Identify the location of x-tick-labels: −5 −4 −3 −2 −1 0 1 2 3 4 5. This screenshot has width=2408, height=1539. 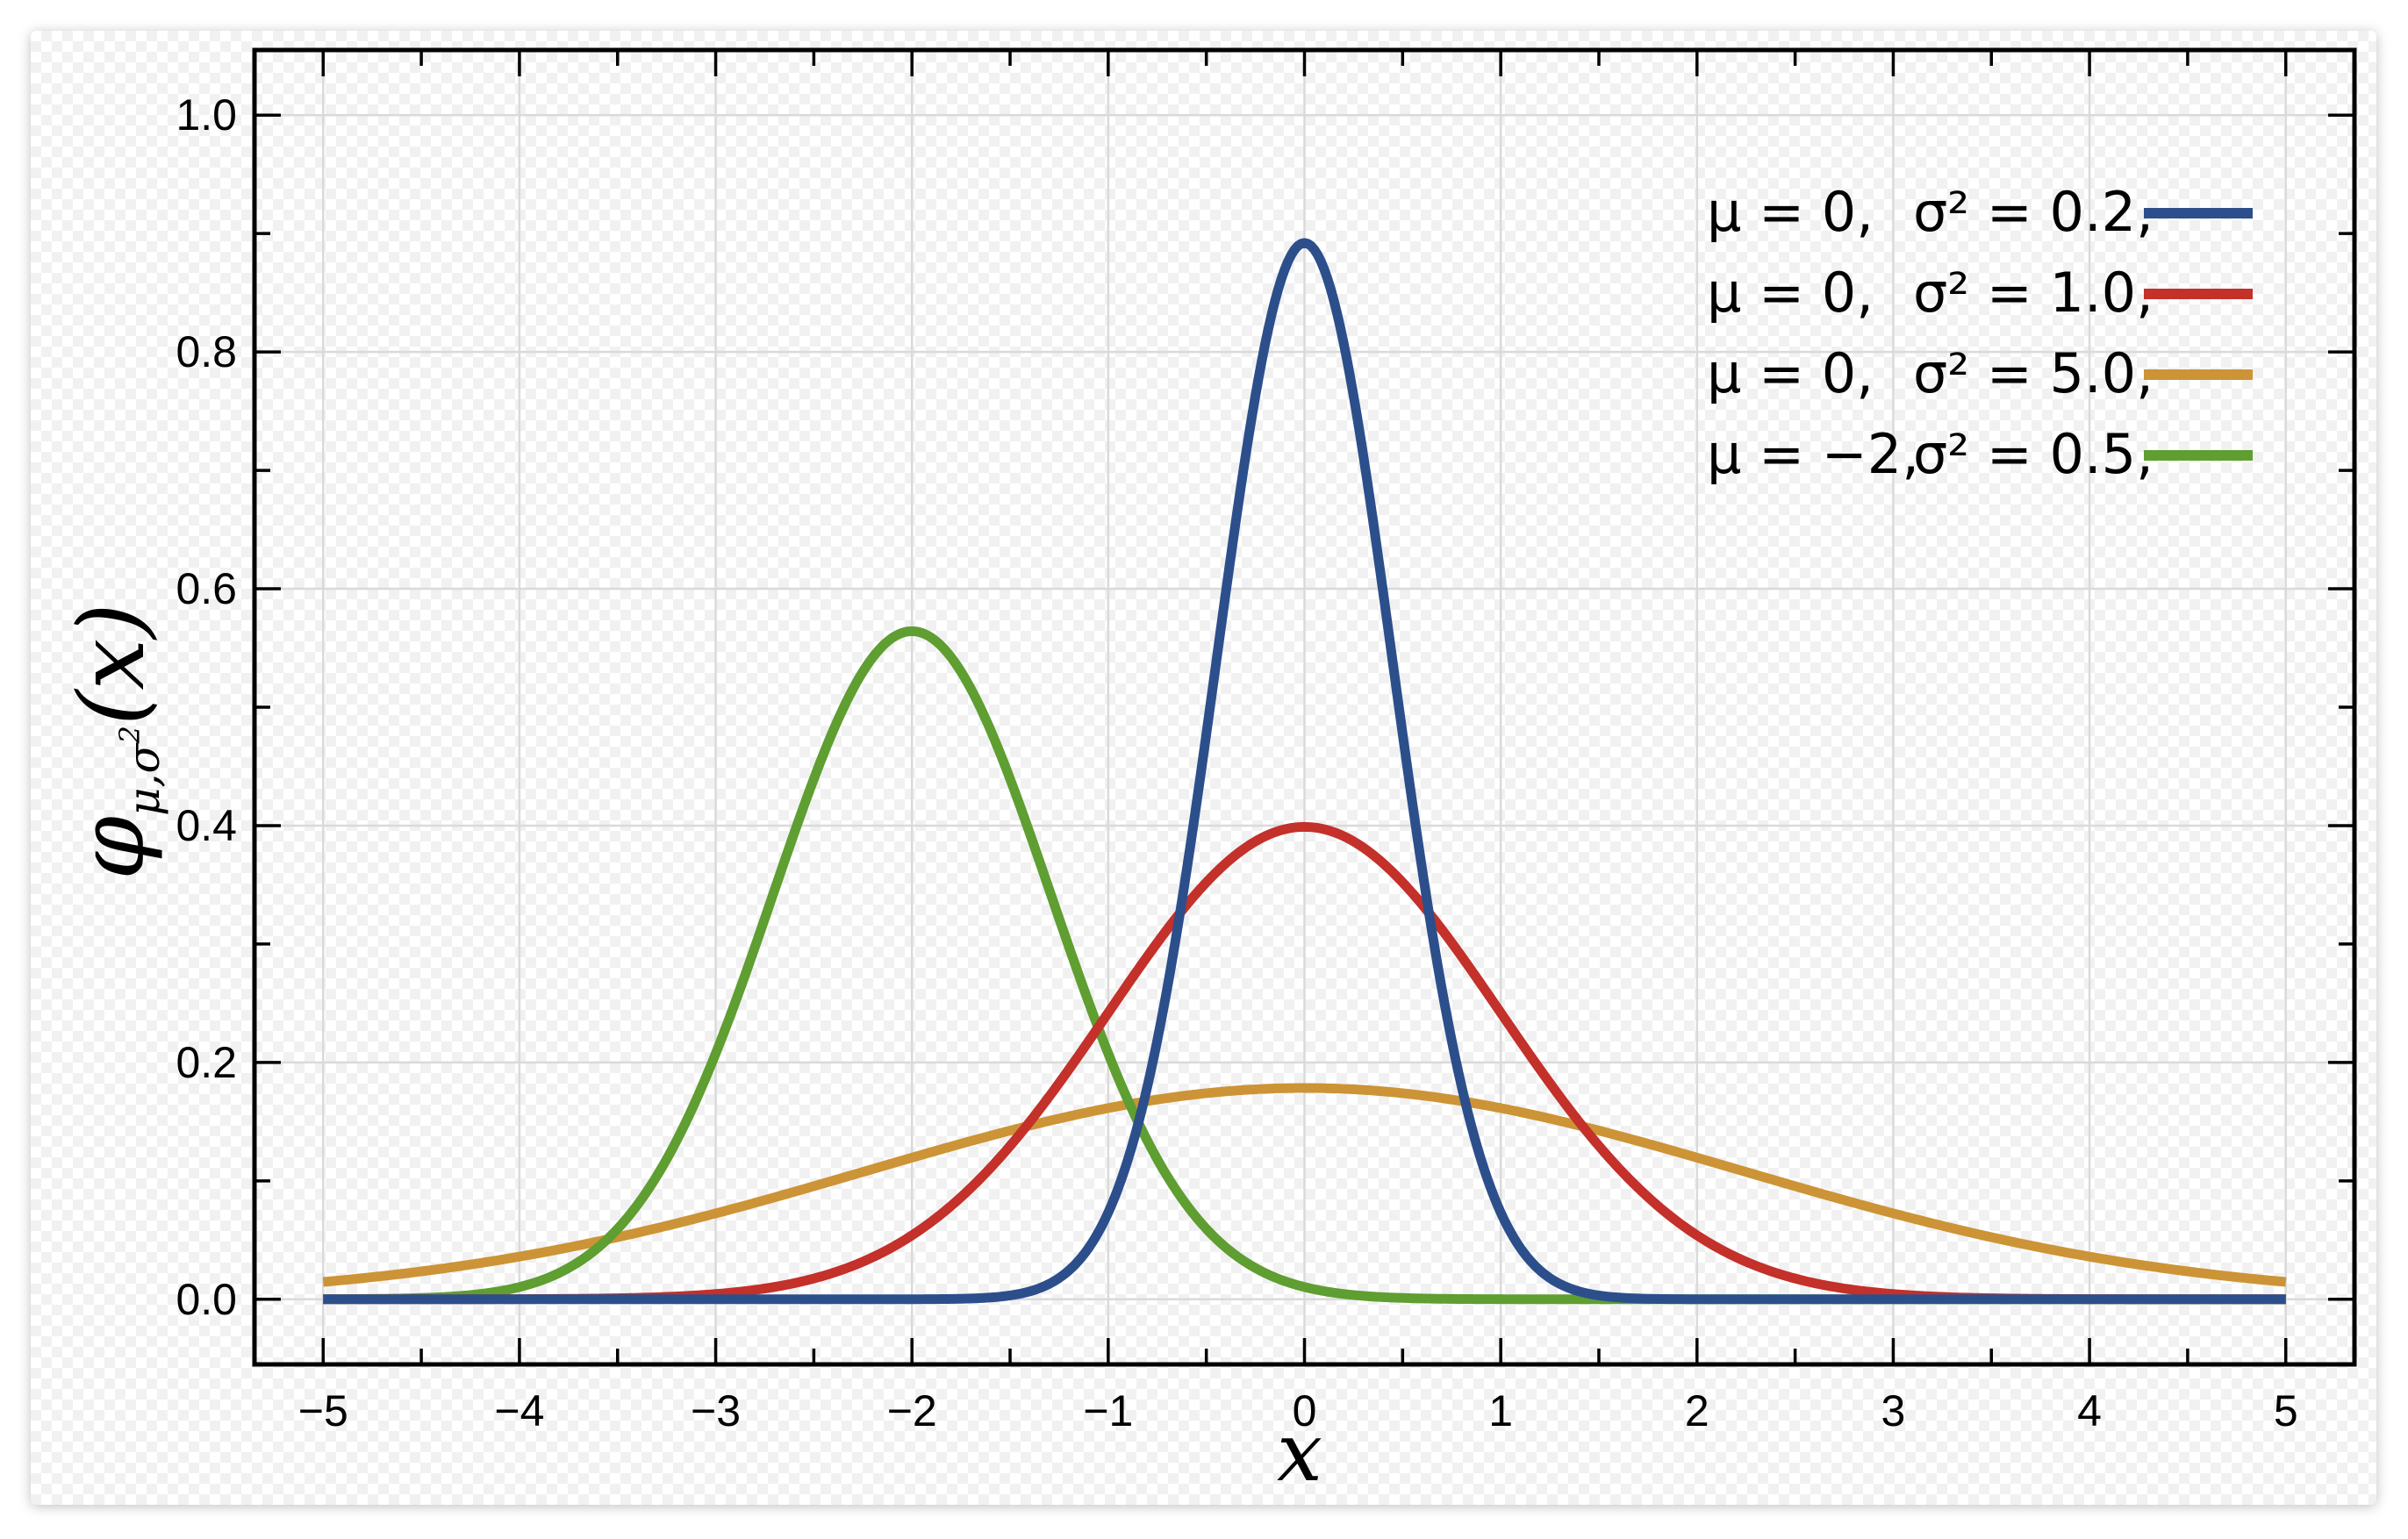
(1298, 1410).